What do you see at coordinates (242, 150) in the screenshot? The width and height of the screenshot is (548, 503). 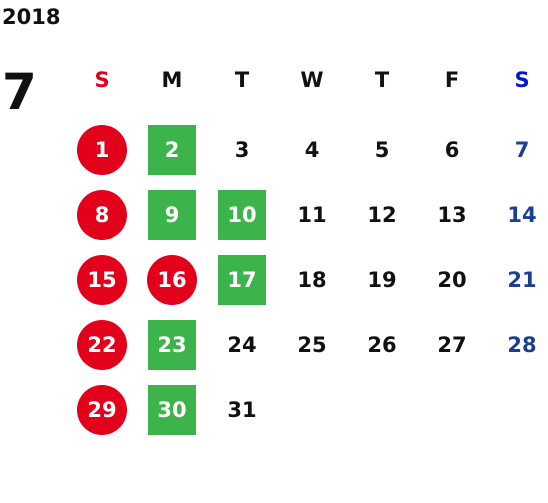 I see `day-number: 3` at bounding box center [242, 150].